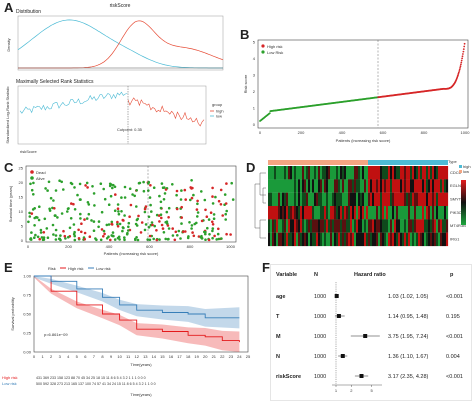 This screenshot has width=474, height=401. I want to click on panel-d-dendrogram, so click(260, 205).